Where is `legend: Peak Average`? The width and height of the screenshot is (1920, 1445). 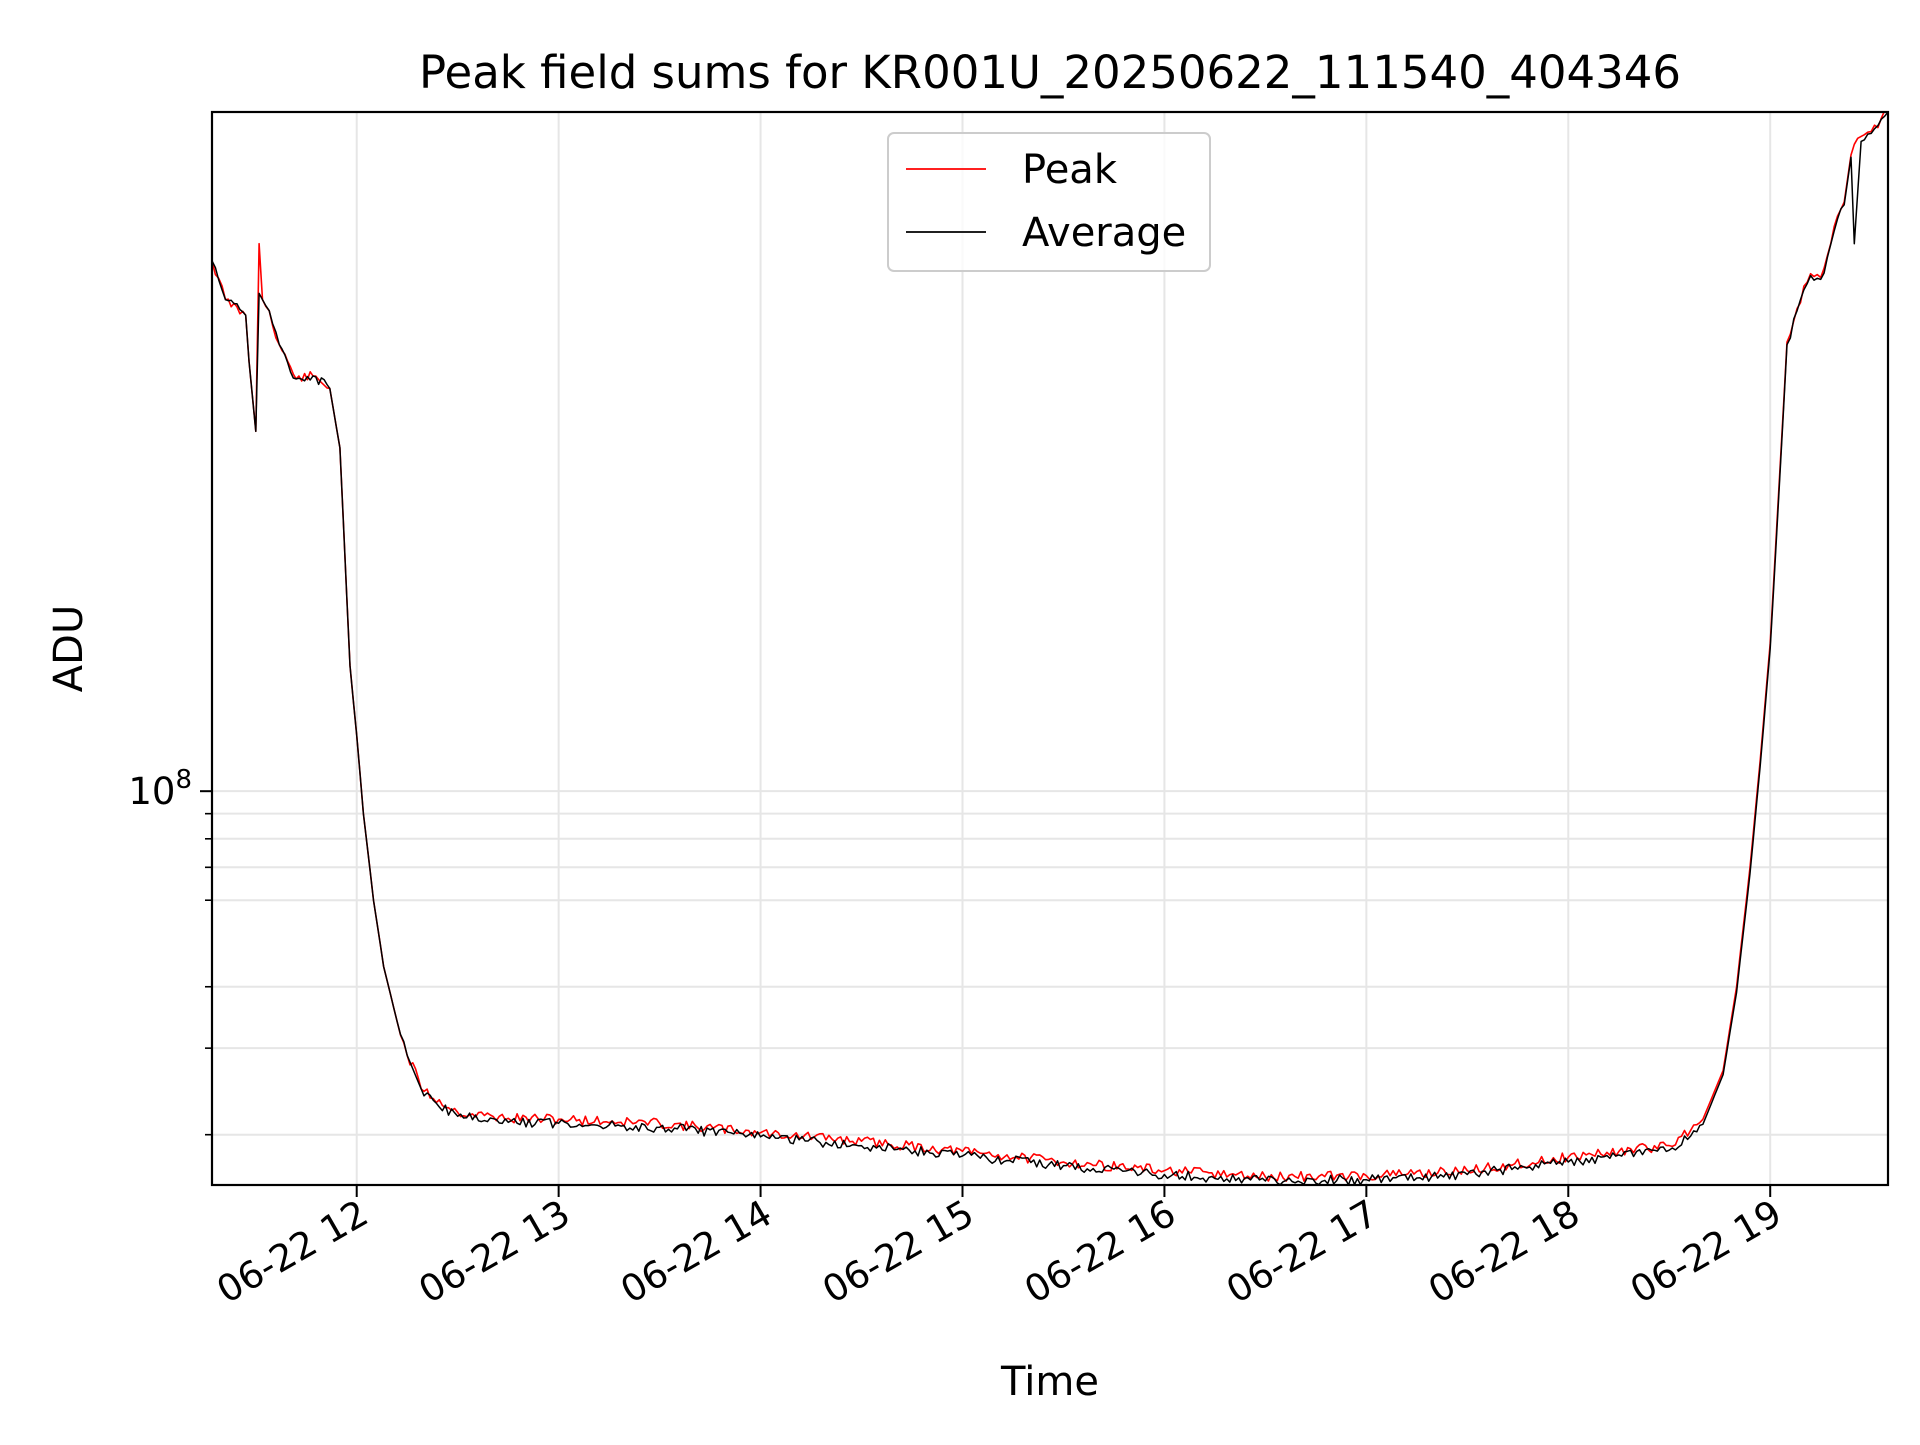 legend: Peak Average is located at coordinates (1049, 202).